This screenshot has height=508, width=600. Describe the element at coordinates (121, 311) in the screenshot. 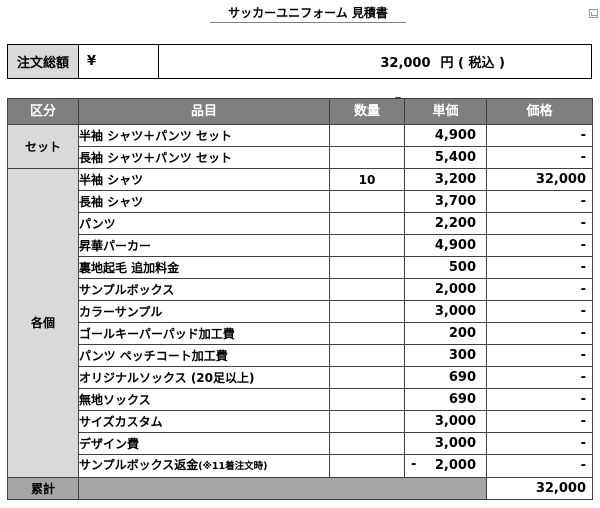

I see `item-name: カラーサンプル` at that location.